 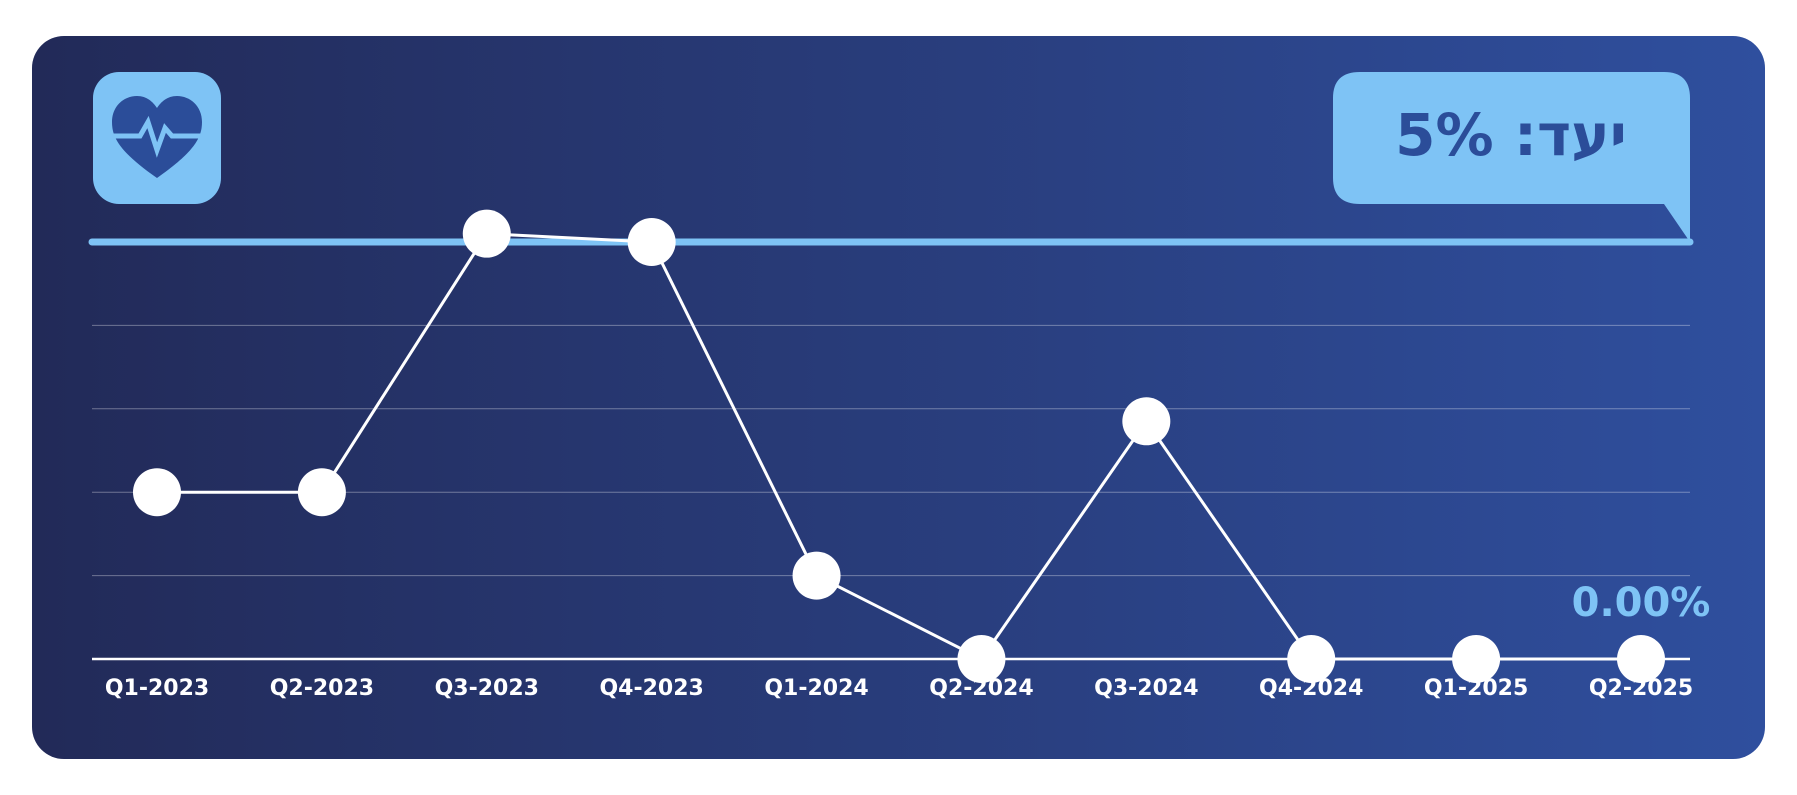 I want to click on target-bubble, so click(x=1511, y=157).